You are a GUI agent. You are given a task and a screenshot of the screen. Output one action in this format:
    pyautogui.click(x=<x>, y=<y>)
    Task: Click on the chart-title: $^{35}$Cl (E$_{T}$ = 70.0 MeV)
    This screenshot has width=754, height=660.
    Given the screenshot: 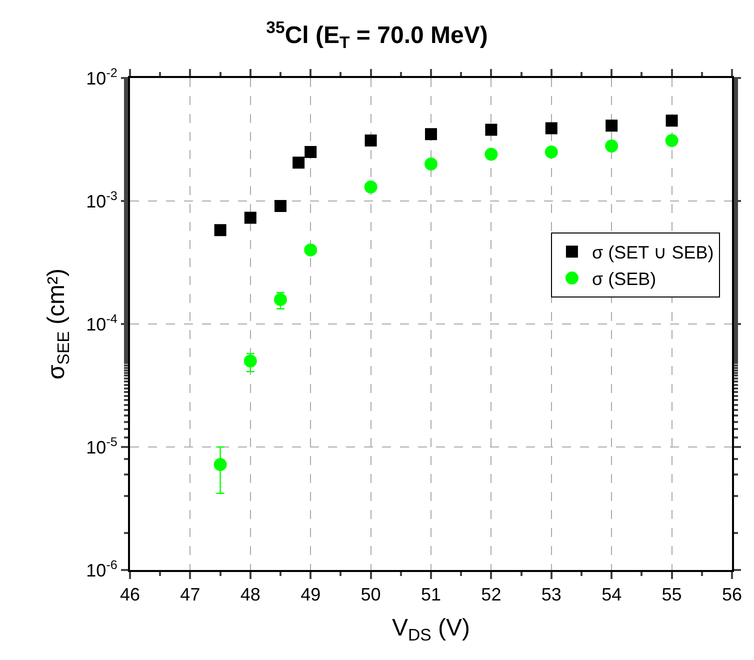 What is the action you would take?
    pyautogui.click(x=377, y=35)
    